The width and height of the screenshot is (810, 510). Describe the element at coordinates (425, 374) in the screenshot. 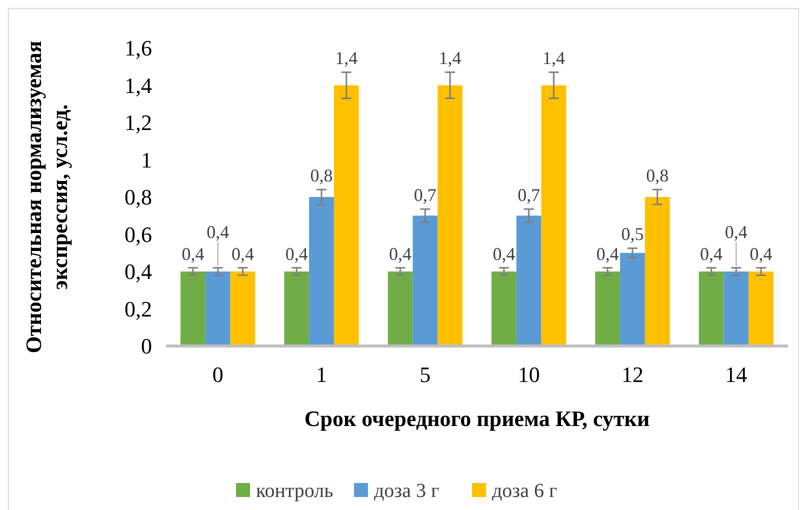

I see `x-tick-label: 5` at that location.